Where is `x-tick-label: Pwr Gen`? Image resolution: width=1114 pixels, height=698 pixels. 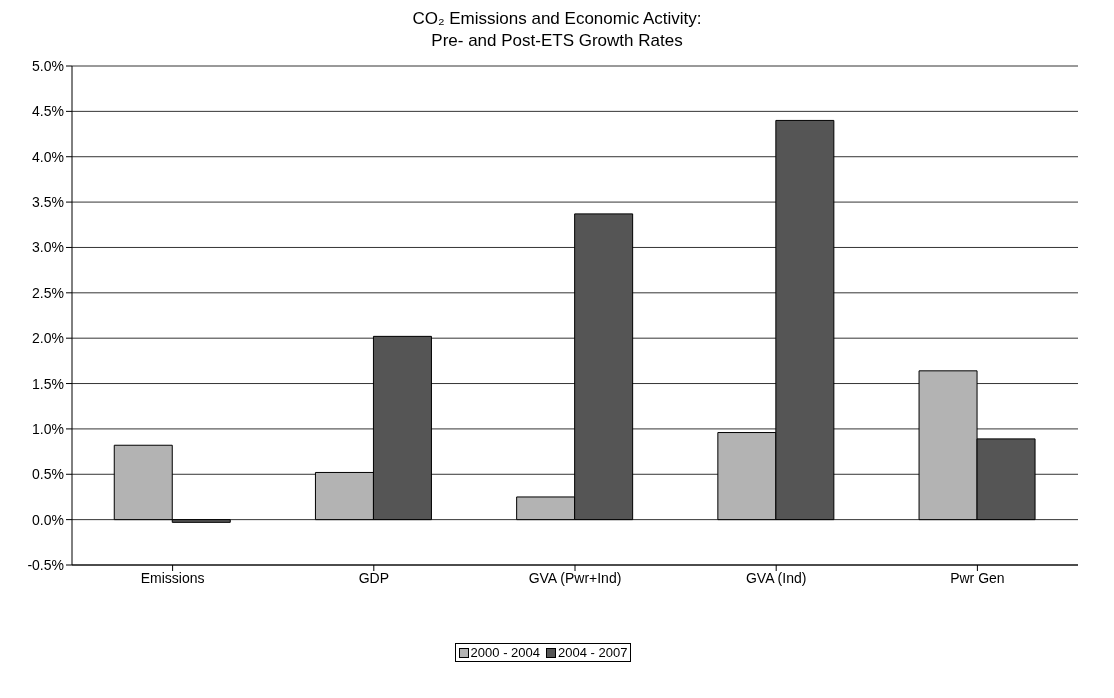
x-tick-label: Pwr Gen is located at coordinates (977, 577).